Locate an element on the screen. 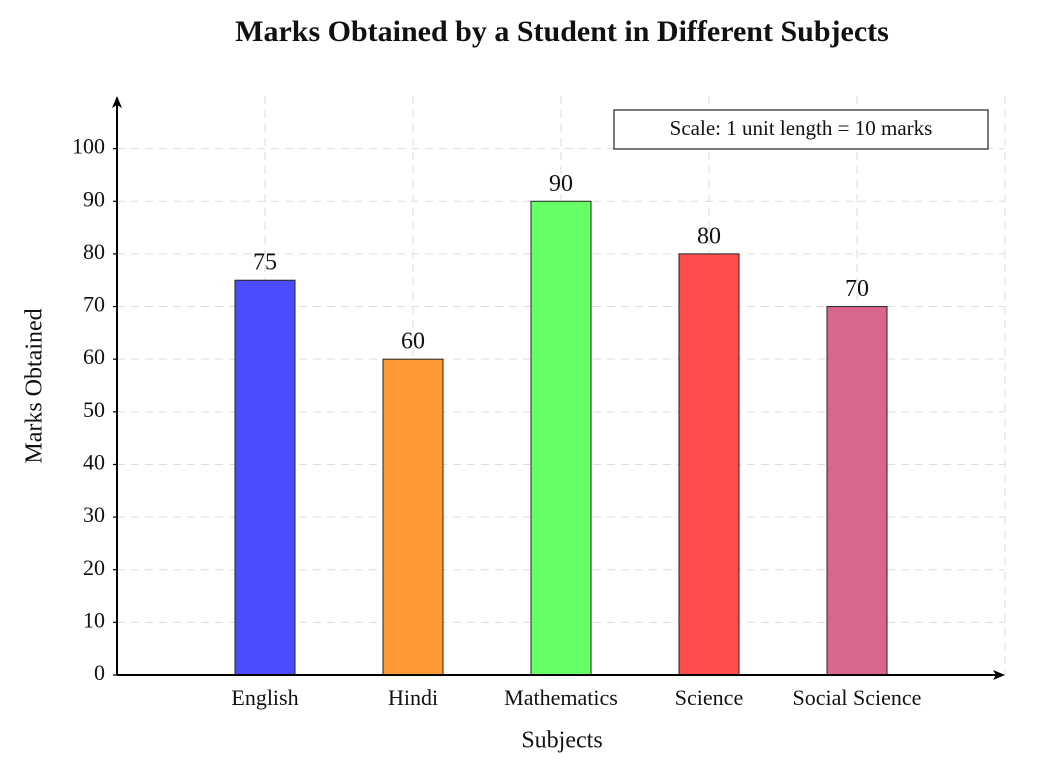  y-tick-label: 70 is located at coordinates (94, 304).